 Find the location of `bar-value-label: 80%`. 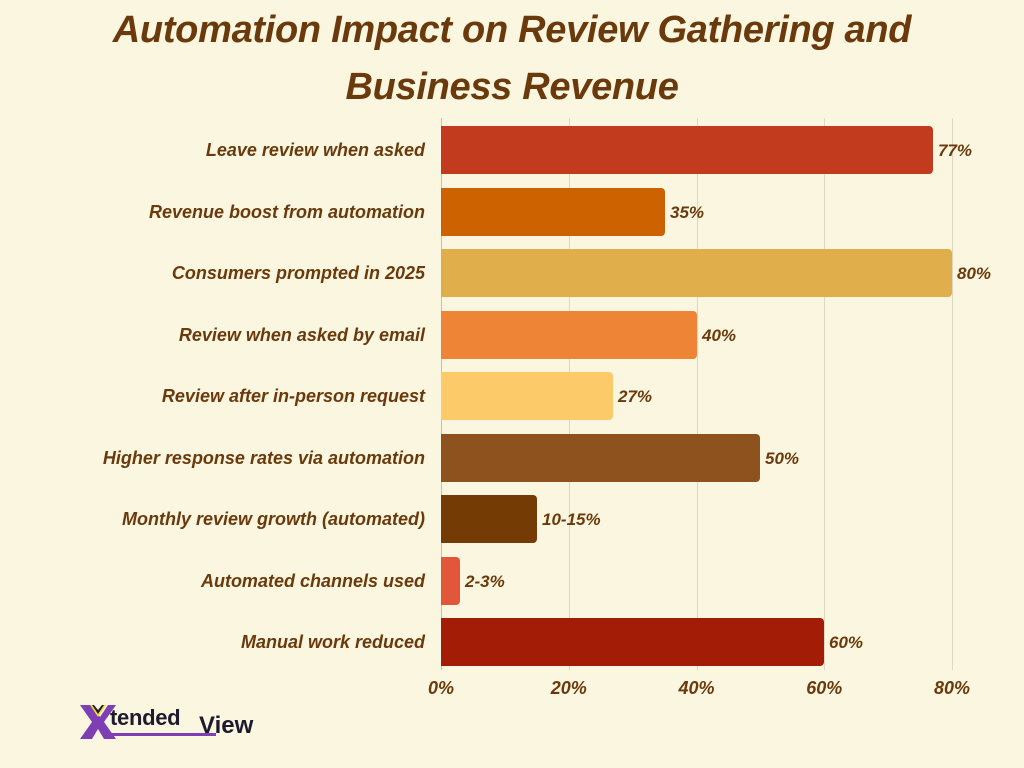

bar-value-label: 80% is located at coordinates (974, 273).